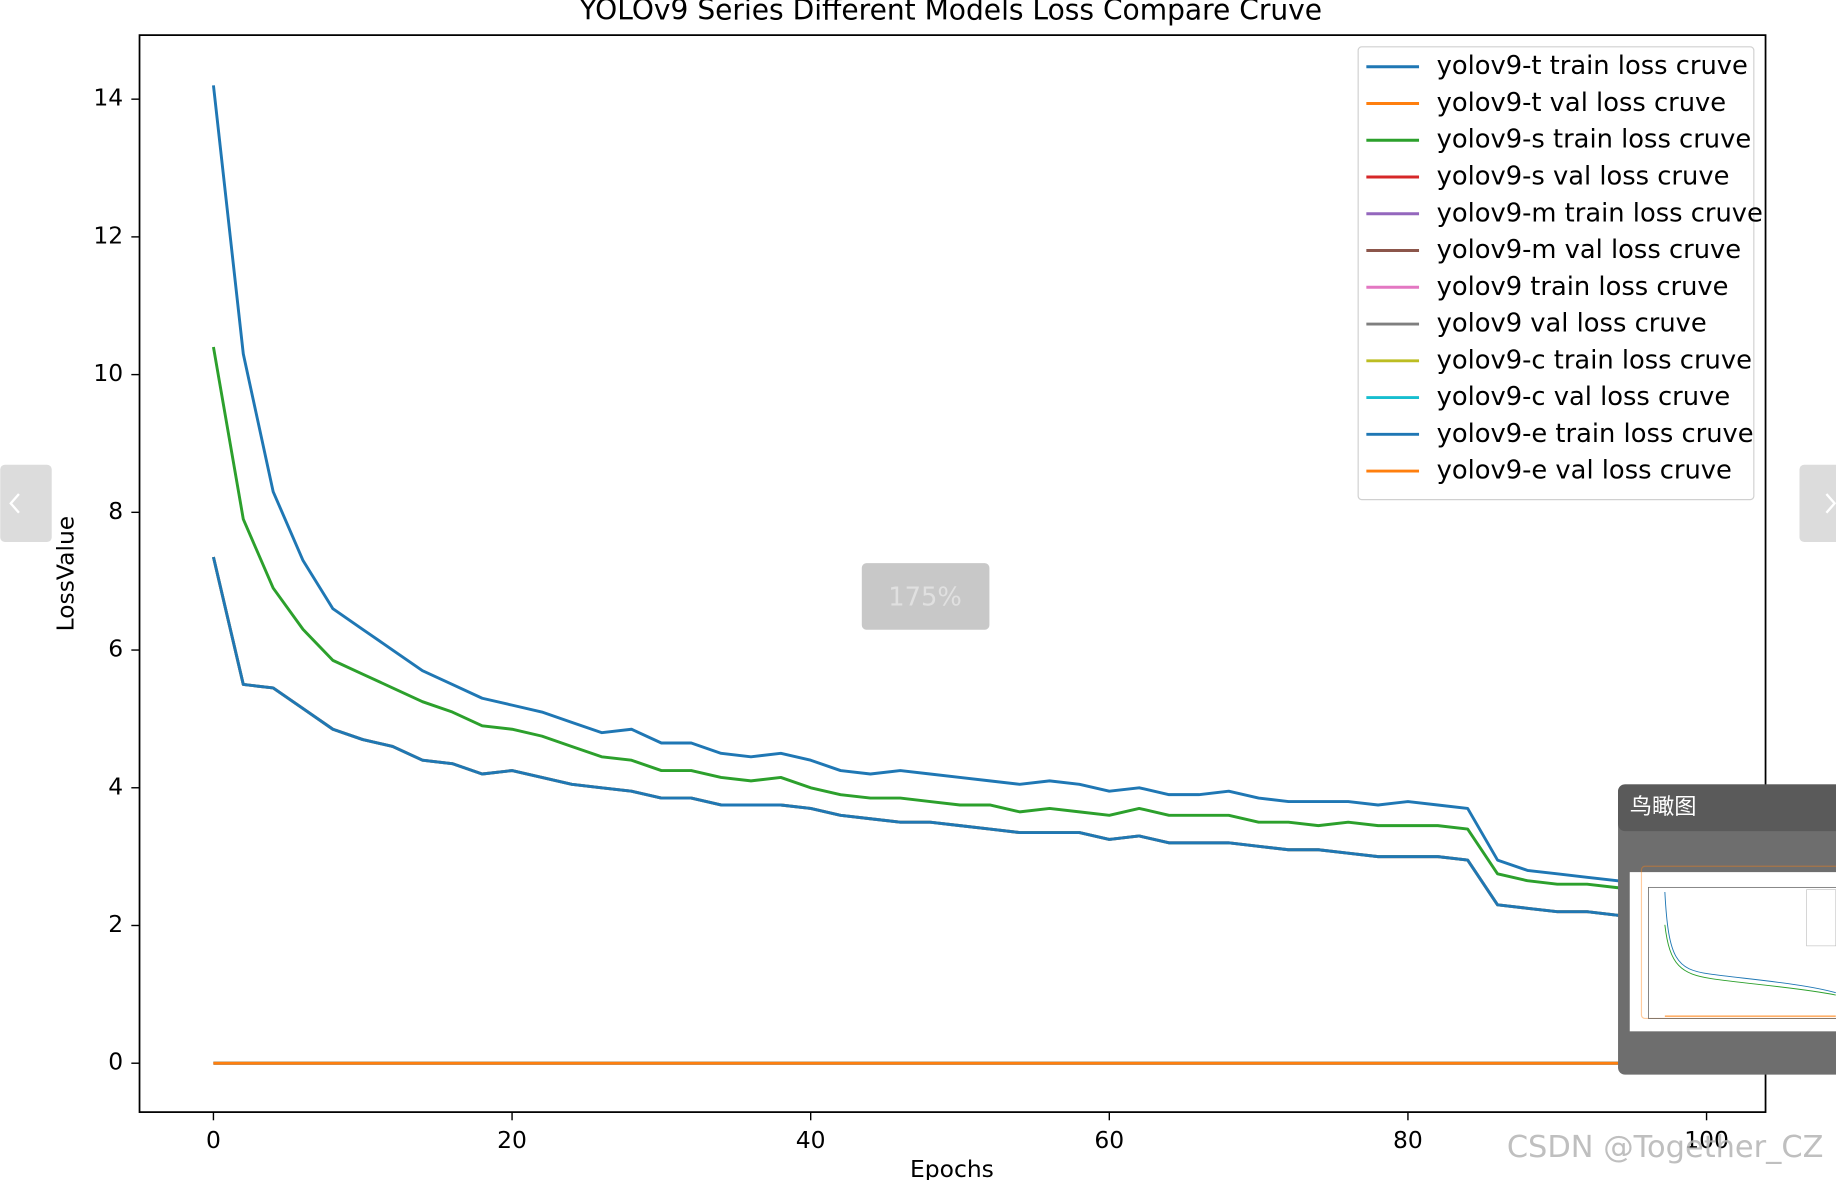 The image size is (1836, 1180). I want to click on zoom-indicator, so click(925, 596).